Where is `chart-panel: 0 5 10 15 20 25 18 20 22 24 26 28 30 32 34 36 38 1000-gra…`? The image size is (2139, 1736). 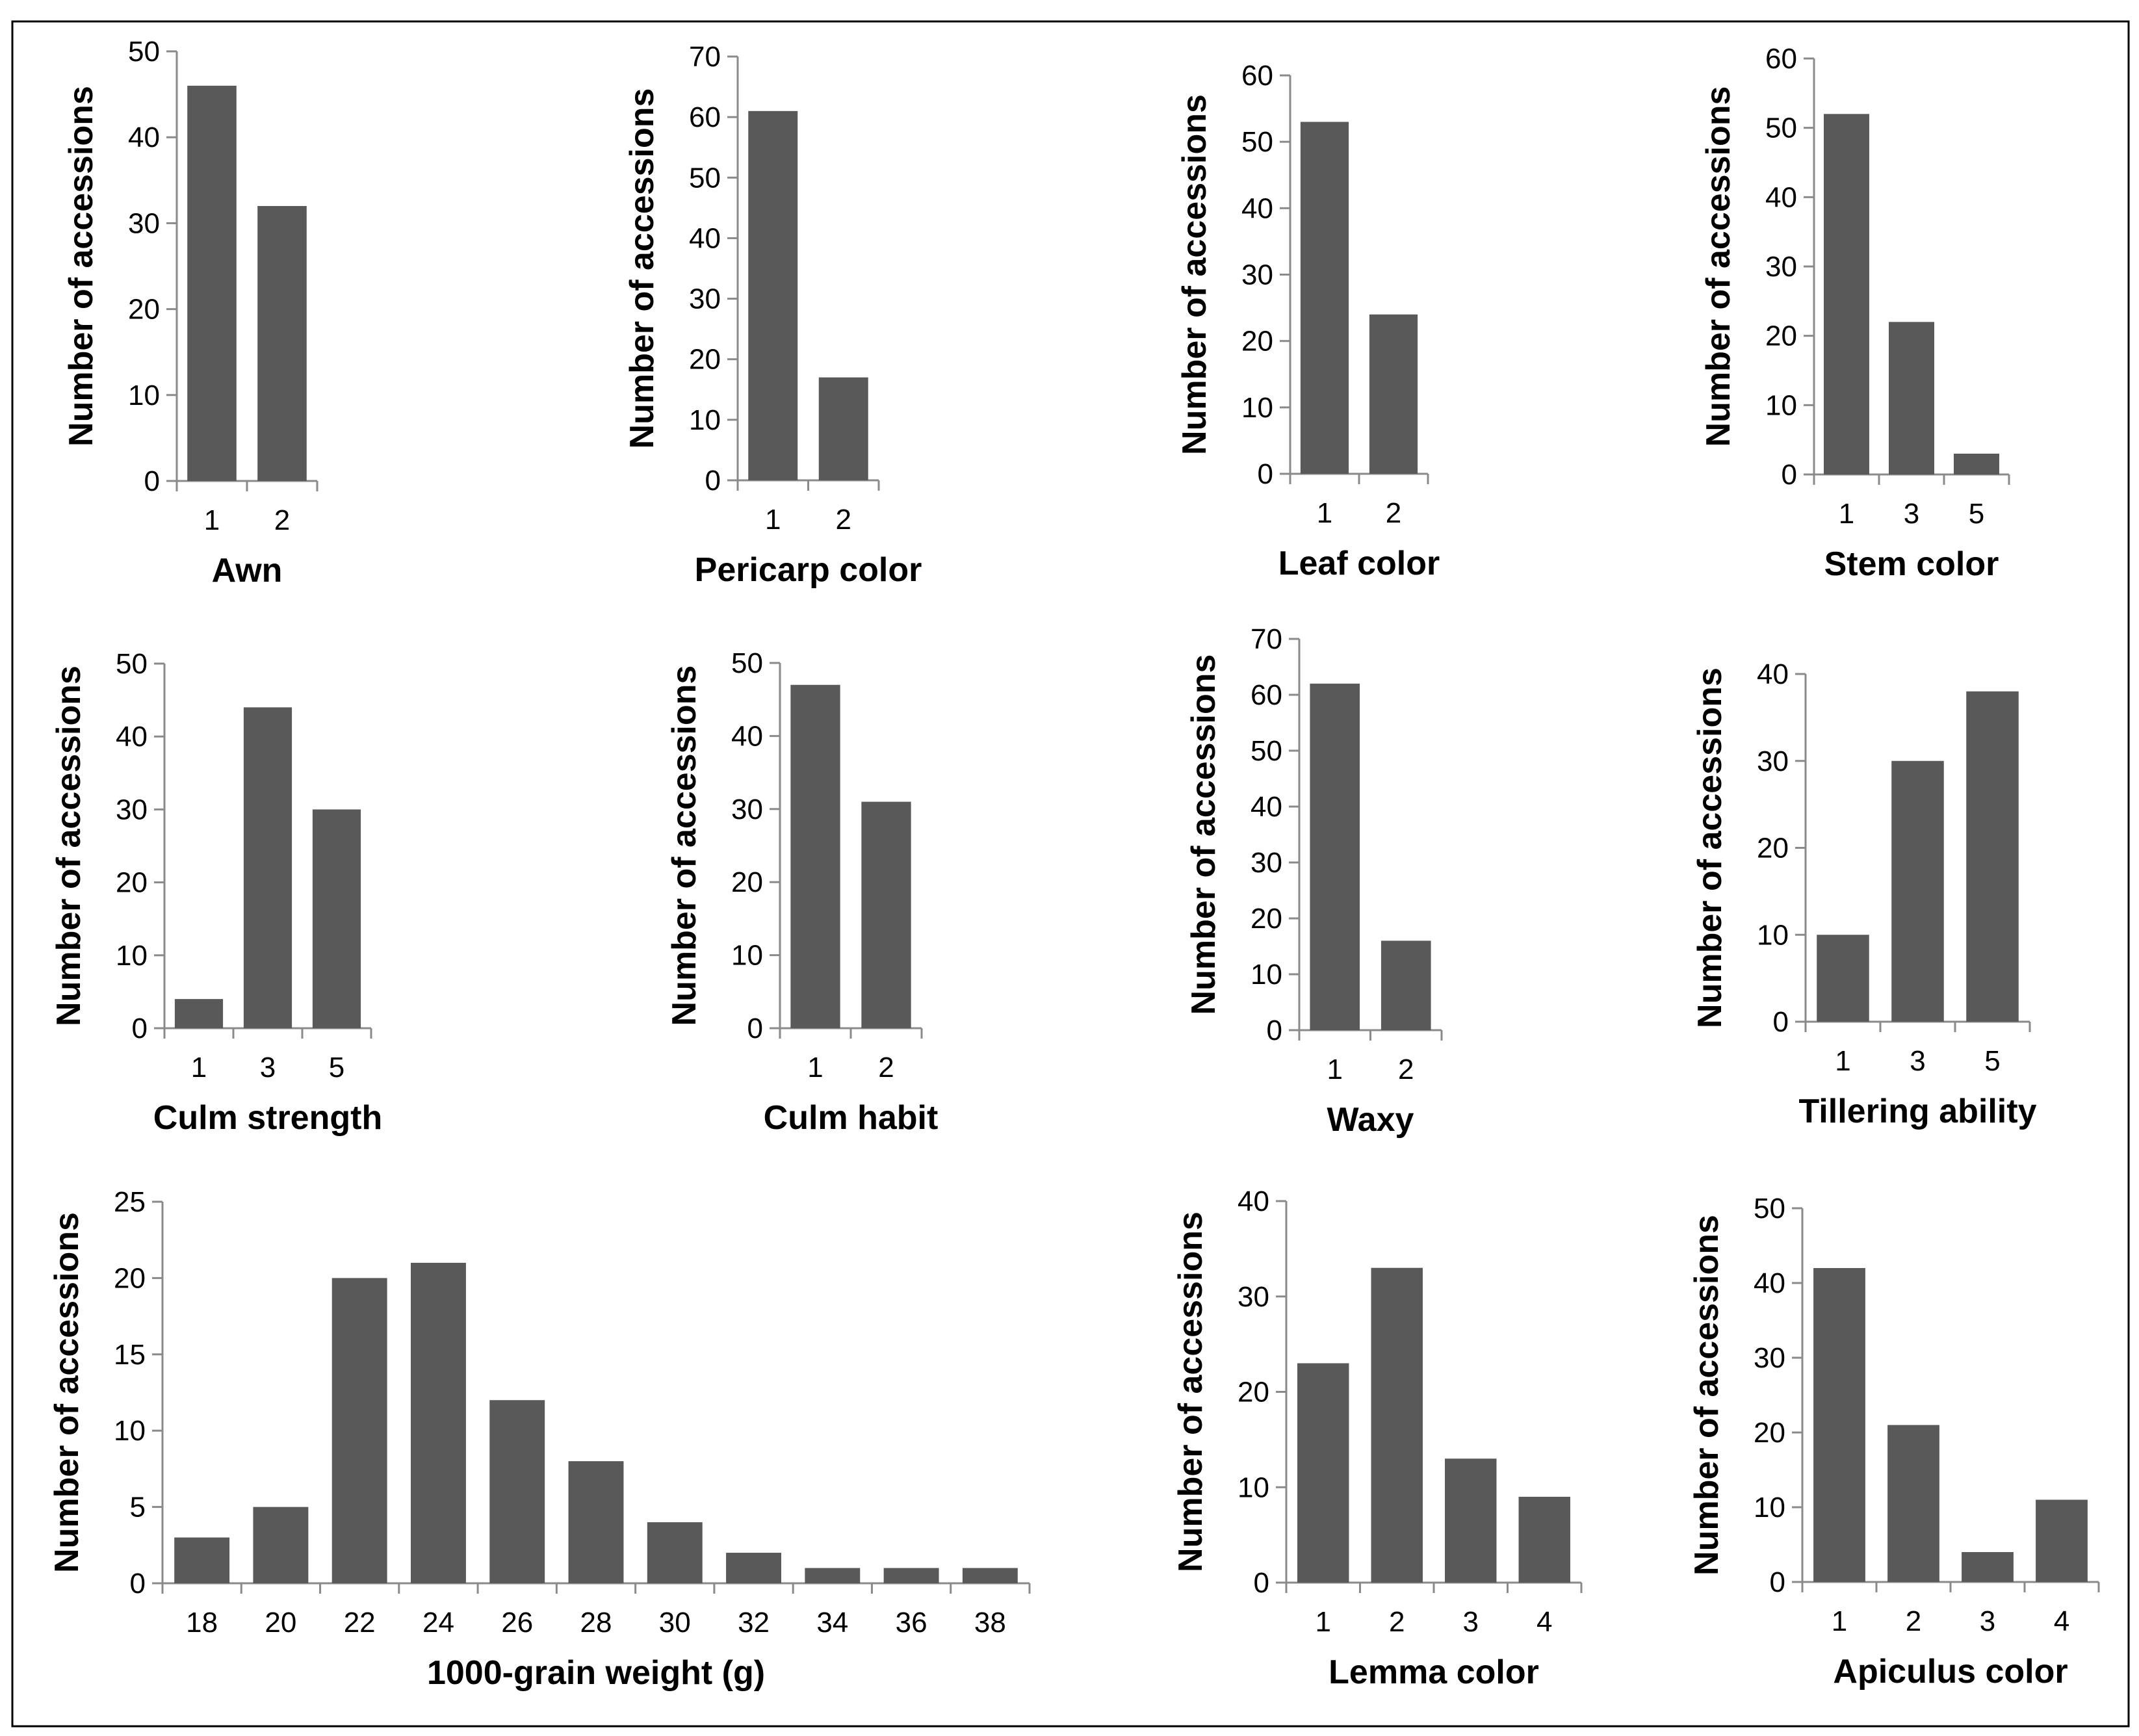
chart-panel: 0 5 10 15 20 25 18 20 22 24 26 28 30 32 34 36 38 1000-gra… is located at coordinates (539, 1439).